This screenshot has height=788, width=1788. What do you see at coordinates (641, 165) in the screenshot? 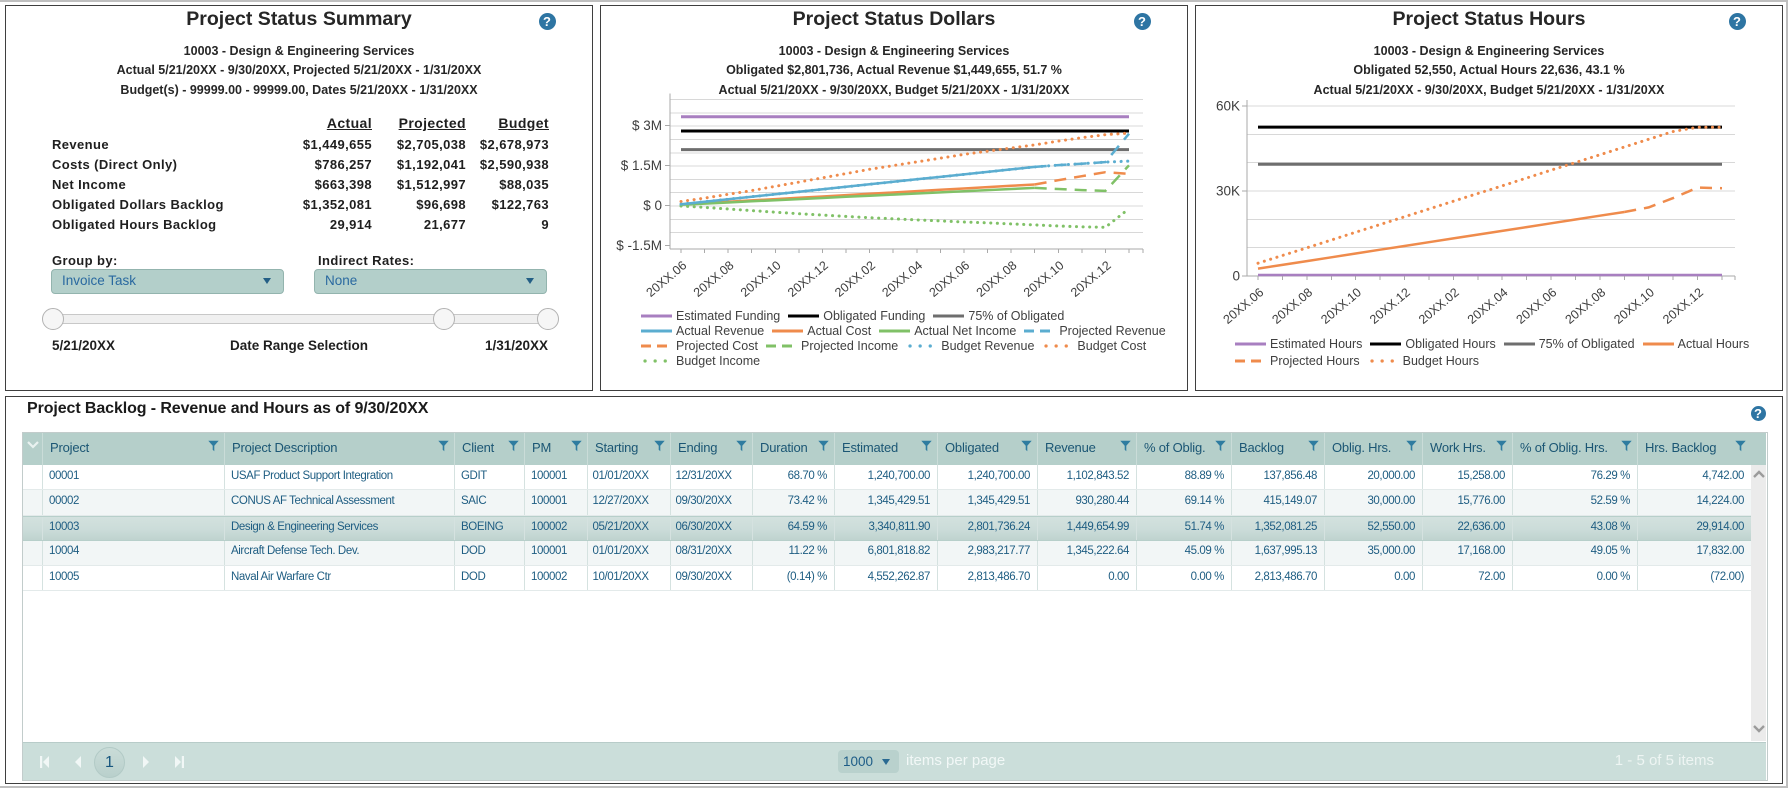
I see `svg-text: $ 1.5M` at bounding box center [641, 165].